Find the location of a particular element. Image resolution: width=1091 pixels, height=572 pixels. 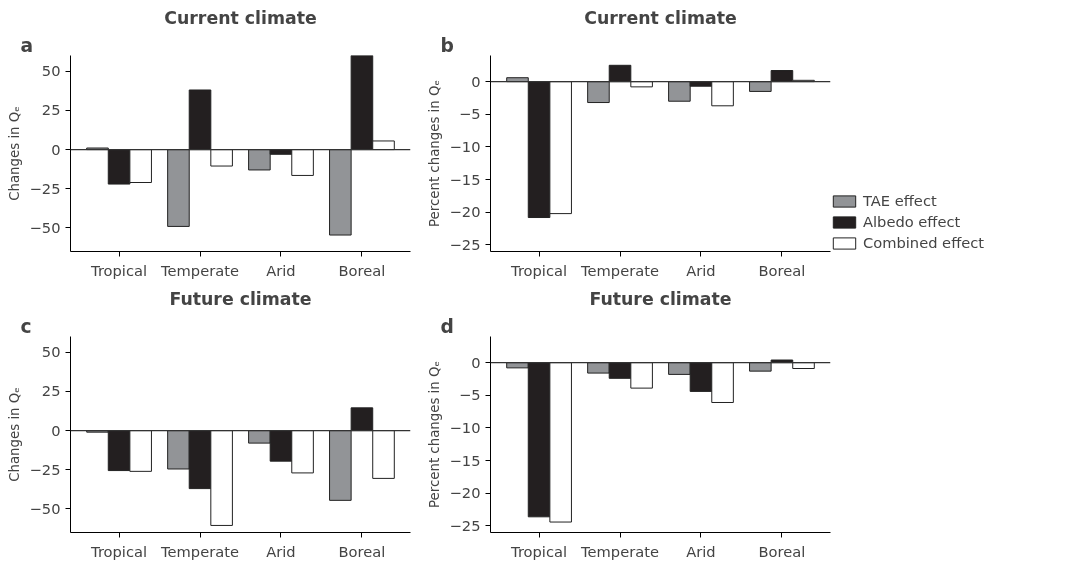

legend-label: TAE effect is located at coordinates (900, 200).